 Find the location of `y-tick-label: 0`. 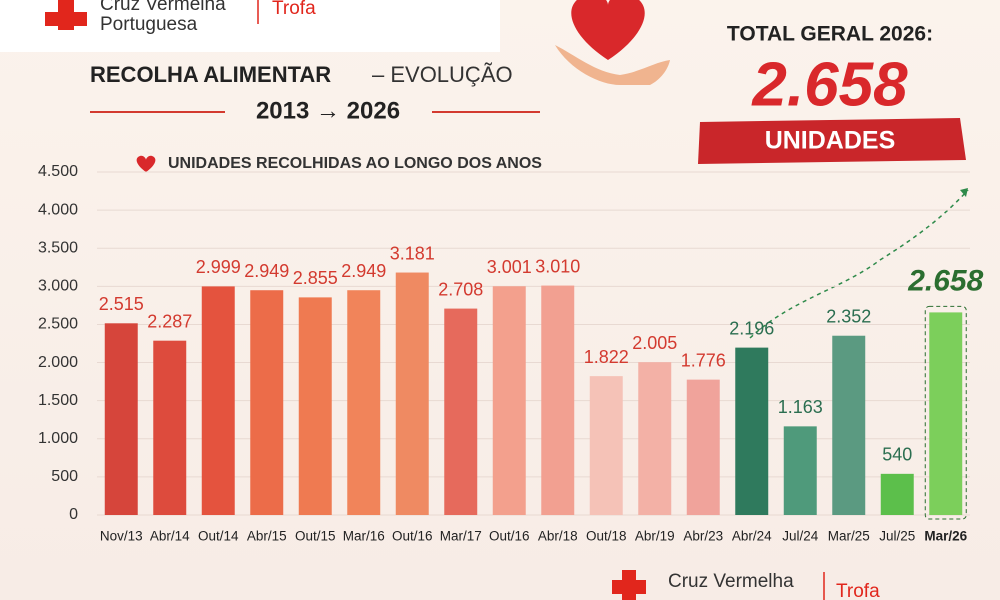

y-tick-label: 0 is located at coordinates (73, 514).